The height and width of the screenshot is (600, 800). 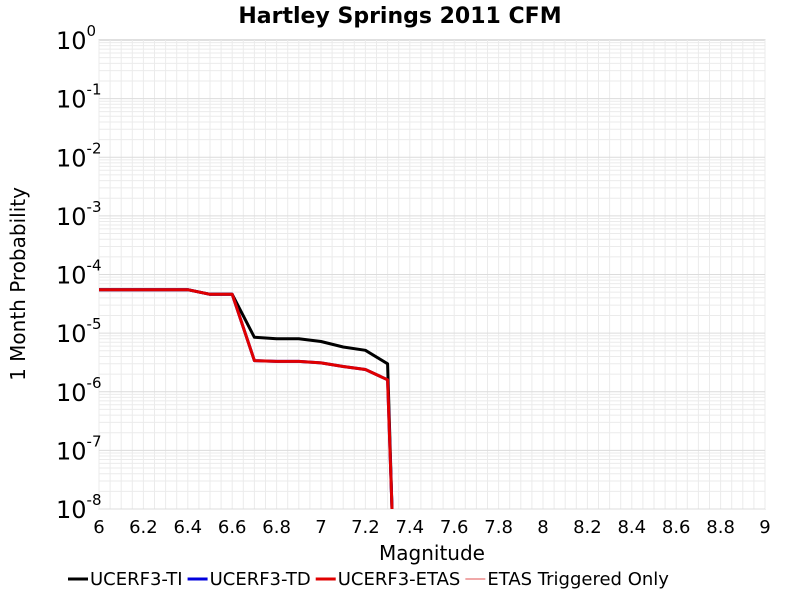 What do you see at coordinates (432, 553) in the screenshot?
I see `x-axis-label: Magnitude` at bounding box center [432, 553].